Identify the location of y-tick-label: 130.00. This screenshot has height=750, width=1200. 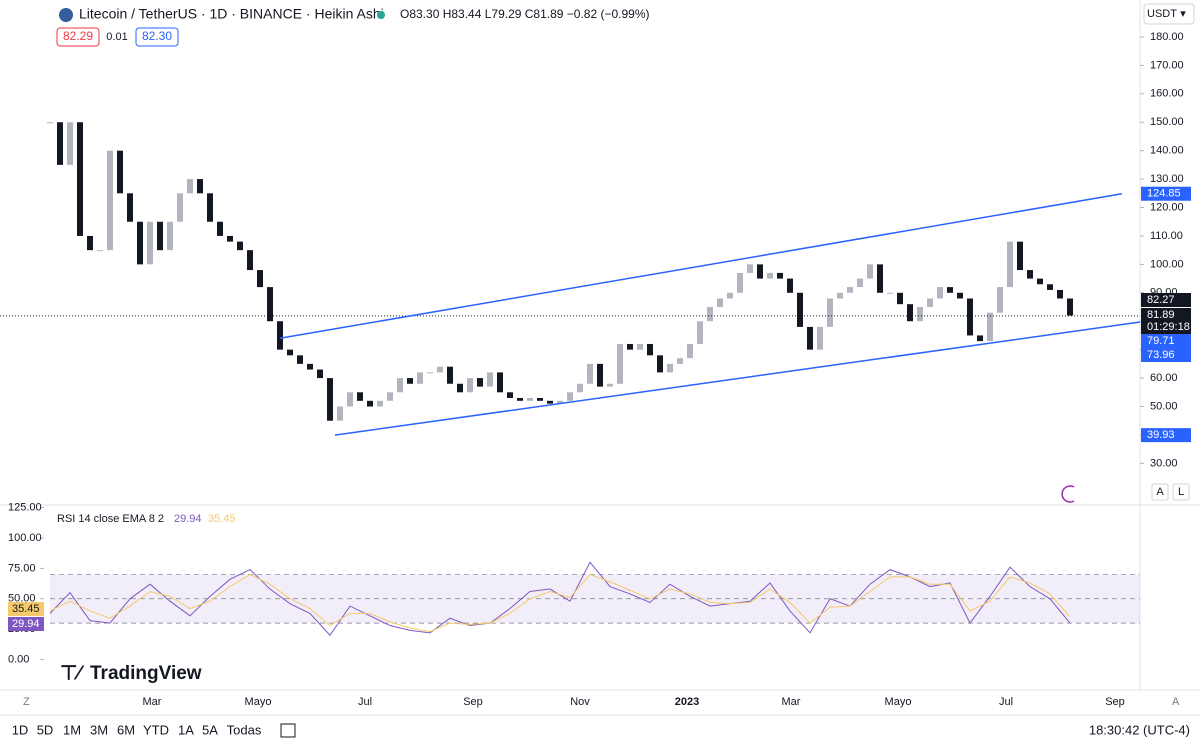
(1167, 179).